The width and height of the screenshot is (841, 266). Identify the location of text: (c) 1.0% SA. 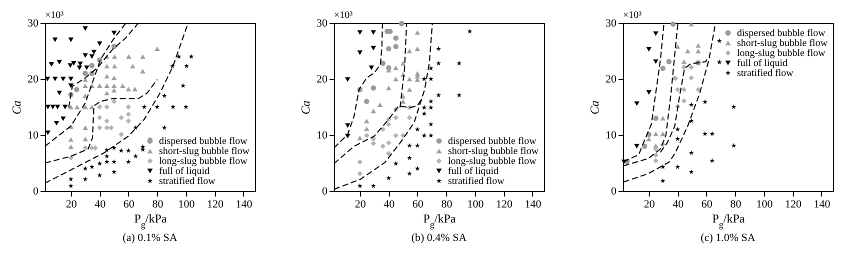
(728, 238).